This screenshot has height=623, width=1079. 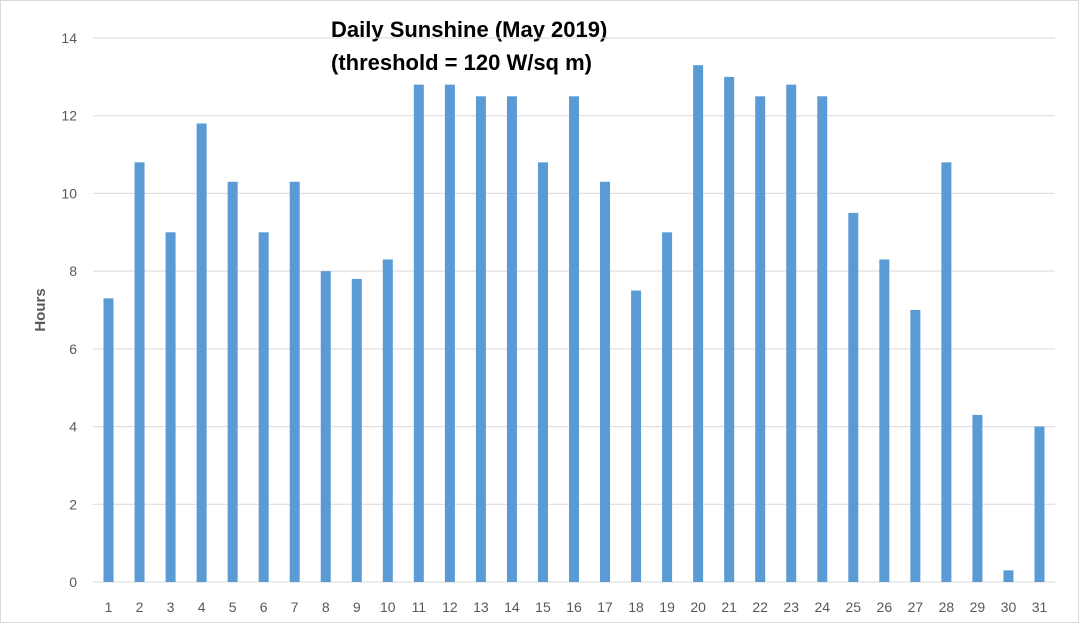 I want to click on x-tick-label: 13, so click(x=481, y=607).